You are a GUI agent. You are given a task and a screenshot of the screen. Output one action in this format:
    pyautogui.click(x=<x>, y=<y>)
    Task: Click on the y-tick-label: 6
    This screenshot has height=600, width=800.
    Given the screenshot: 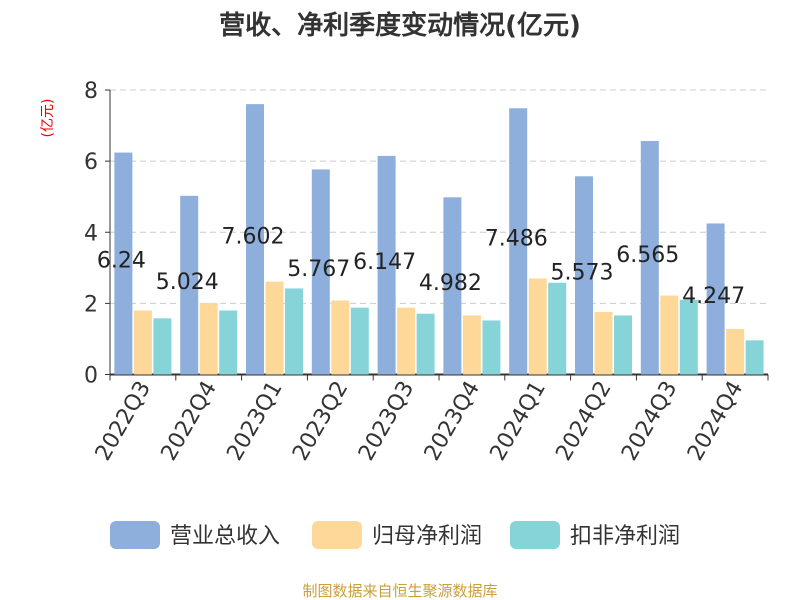 What is the action you would take?
    pyautogui.click(x=91, y=162)
    